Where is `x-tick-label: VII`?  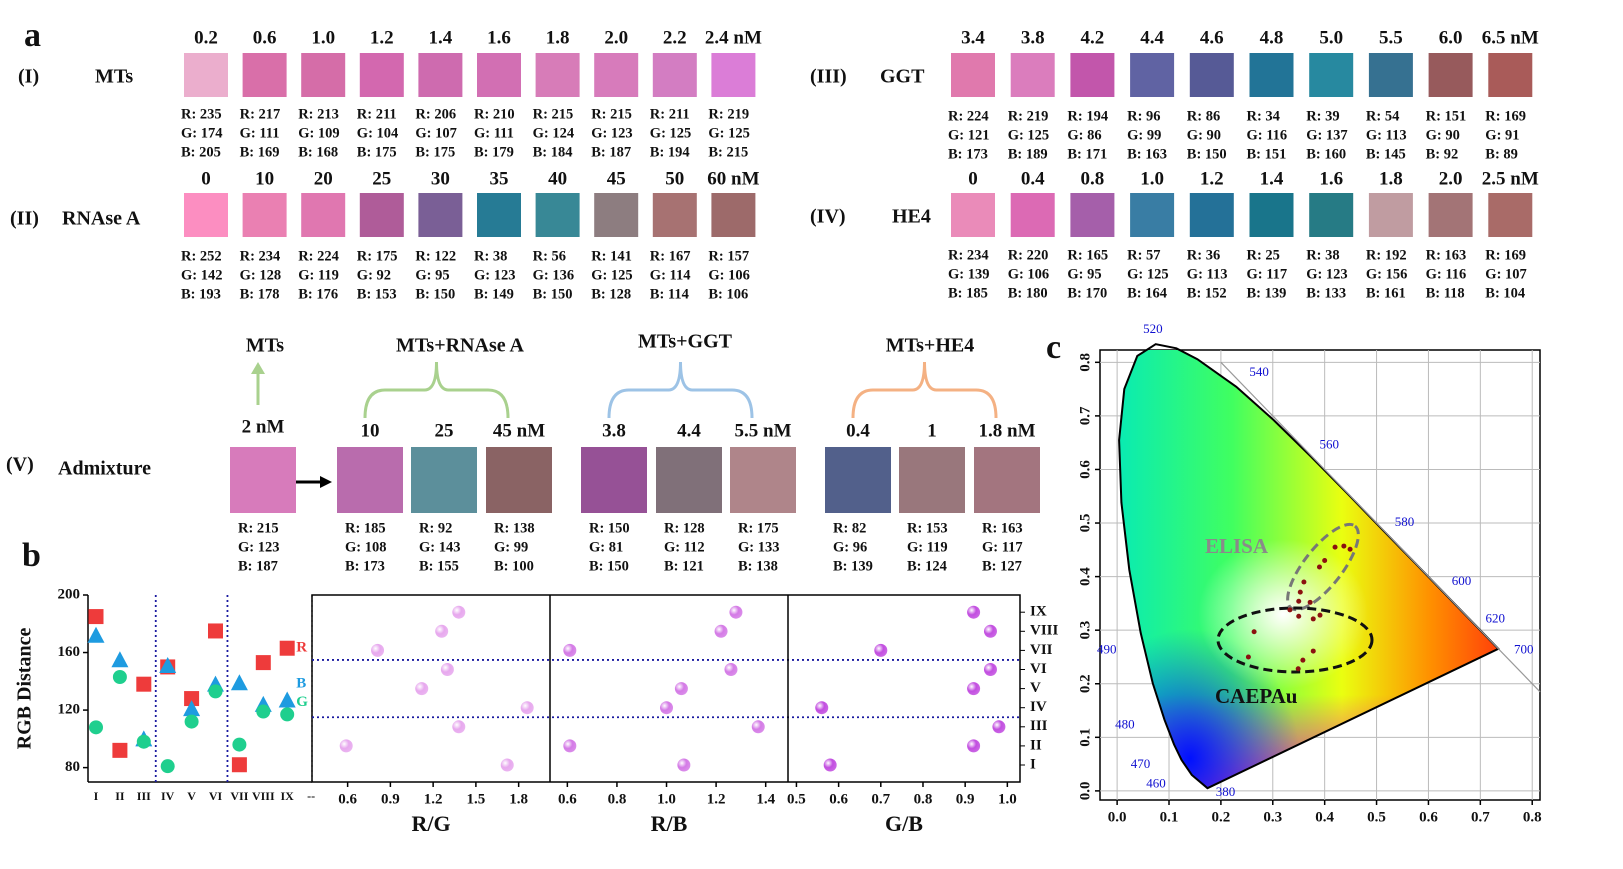
x-tick-label: VII is located at coordinates (239, 796).